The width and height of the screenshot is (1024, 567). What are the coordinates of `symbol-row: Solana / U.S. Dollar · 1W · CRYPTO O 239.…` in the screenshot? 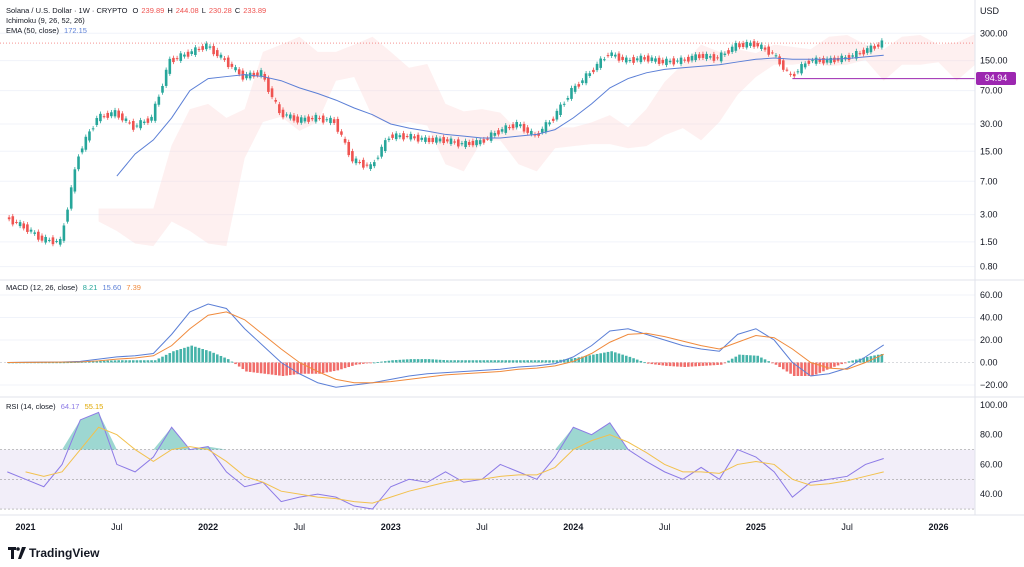 It's located at (139, 11).